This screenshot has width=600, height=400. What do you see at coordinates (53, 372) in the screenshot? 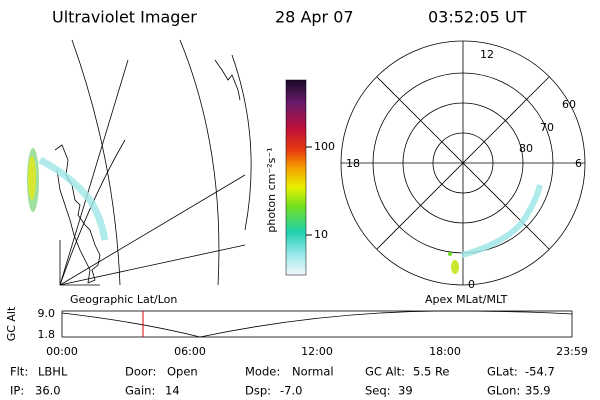
I see `field-value: LBHL` at bounding box center [53, 372].